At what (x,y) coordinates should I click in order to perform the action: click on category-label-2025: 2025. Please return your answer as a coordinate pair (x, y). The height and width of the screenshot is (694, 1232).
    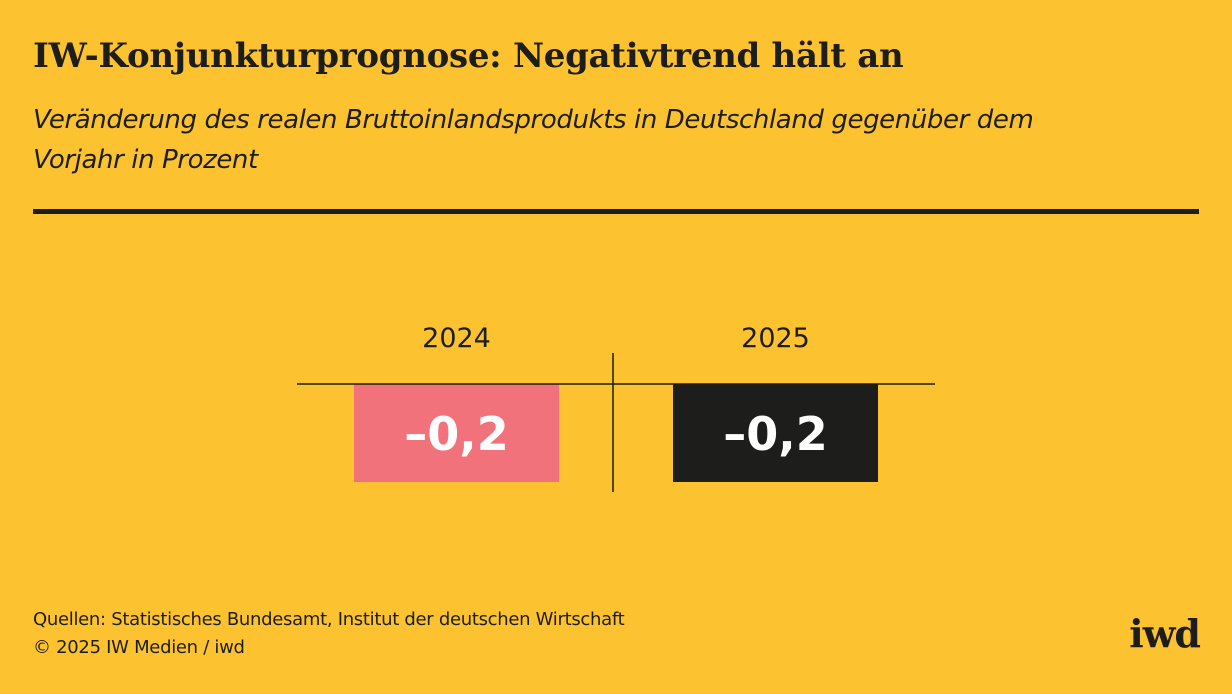
    Looking at the image, I should click on (775, 338).